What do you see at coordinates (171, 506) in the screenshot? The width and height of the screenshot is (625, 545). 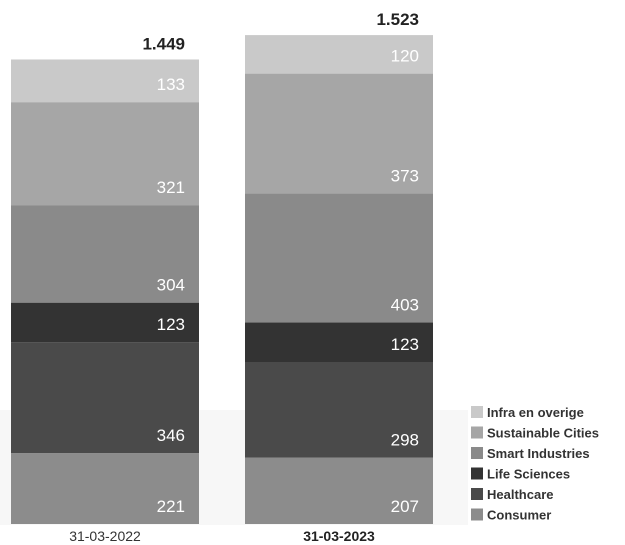 I see `data-label-consumer-1: 221` at bounding box center [171, 506].